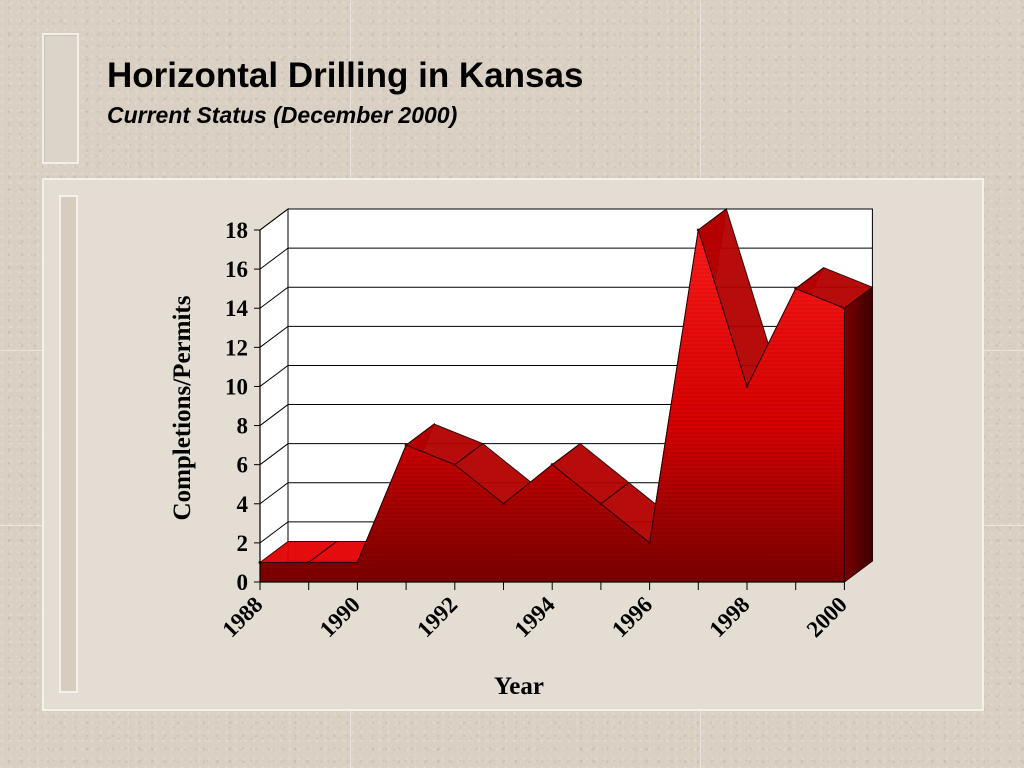  What do you see at coordinates (601, 504) in the screenshot?
I see `data-point-1995` at bounding box center [601, 504].